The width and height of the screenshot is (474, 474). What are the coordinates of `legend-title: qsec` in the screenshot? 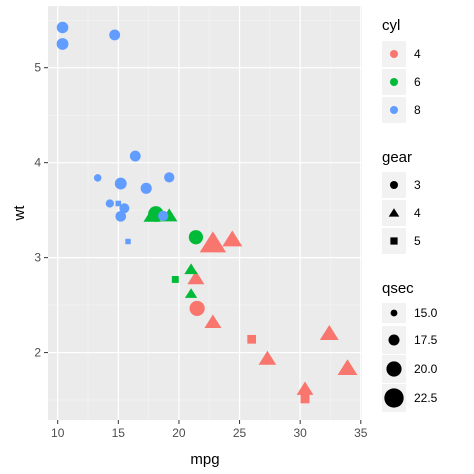 It's located at (398, 288).